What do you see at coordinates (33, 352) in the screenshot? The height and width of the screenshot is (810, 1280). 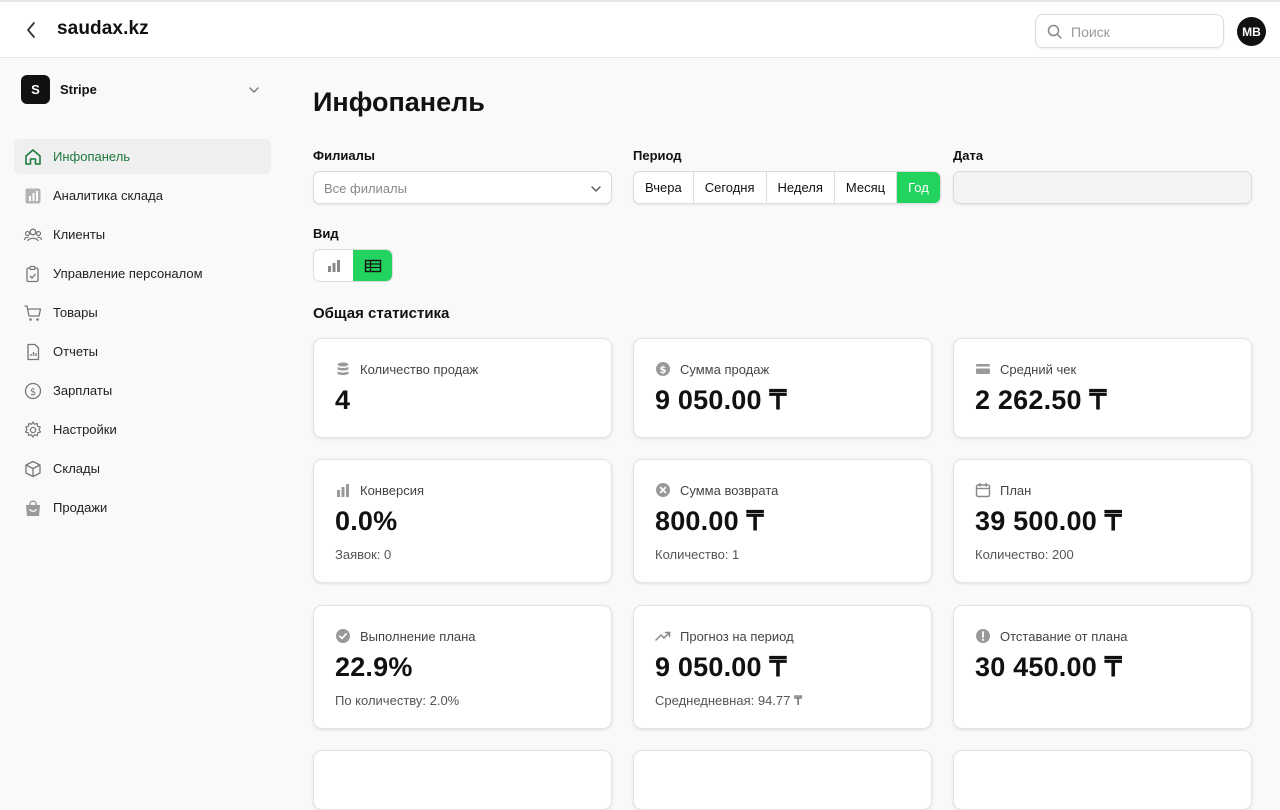 I see `report-icon` at bounding box center [33, 352].